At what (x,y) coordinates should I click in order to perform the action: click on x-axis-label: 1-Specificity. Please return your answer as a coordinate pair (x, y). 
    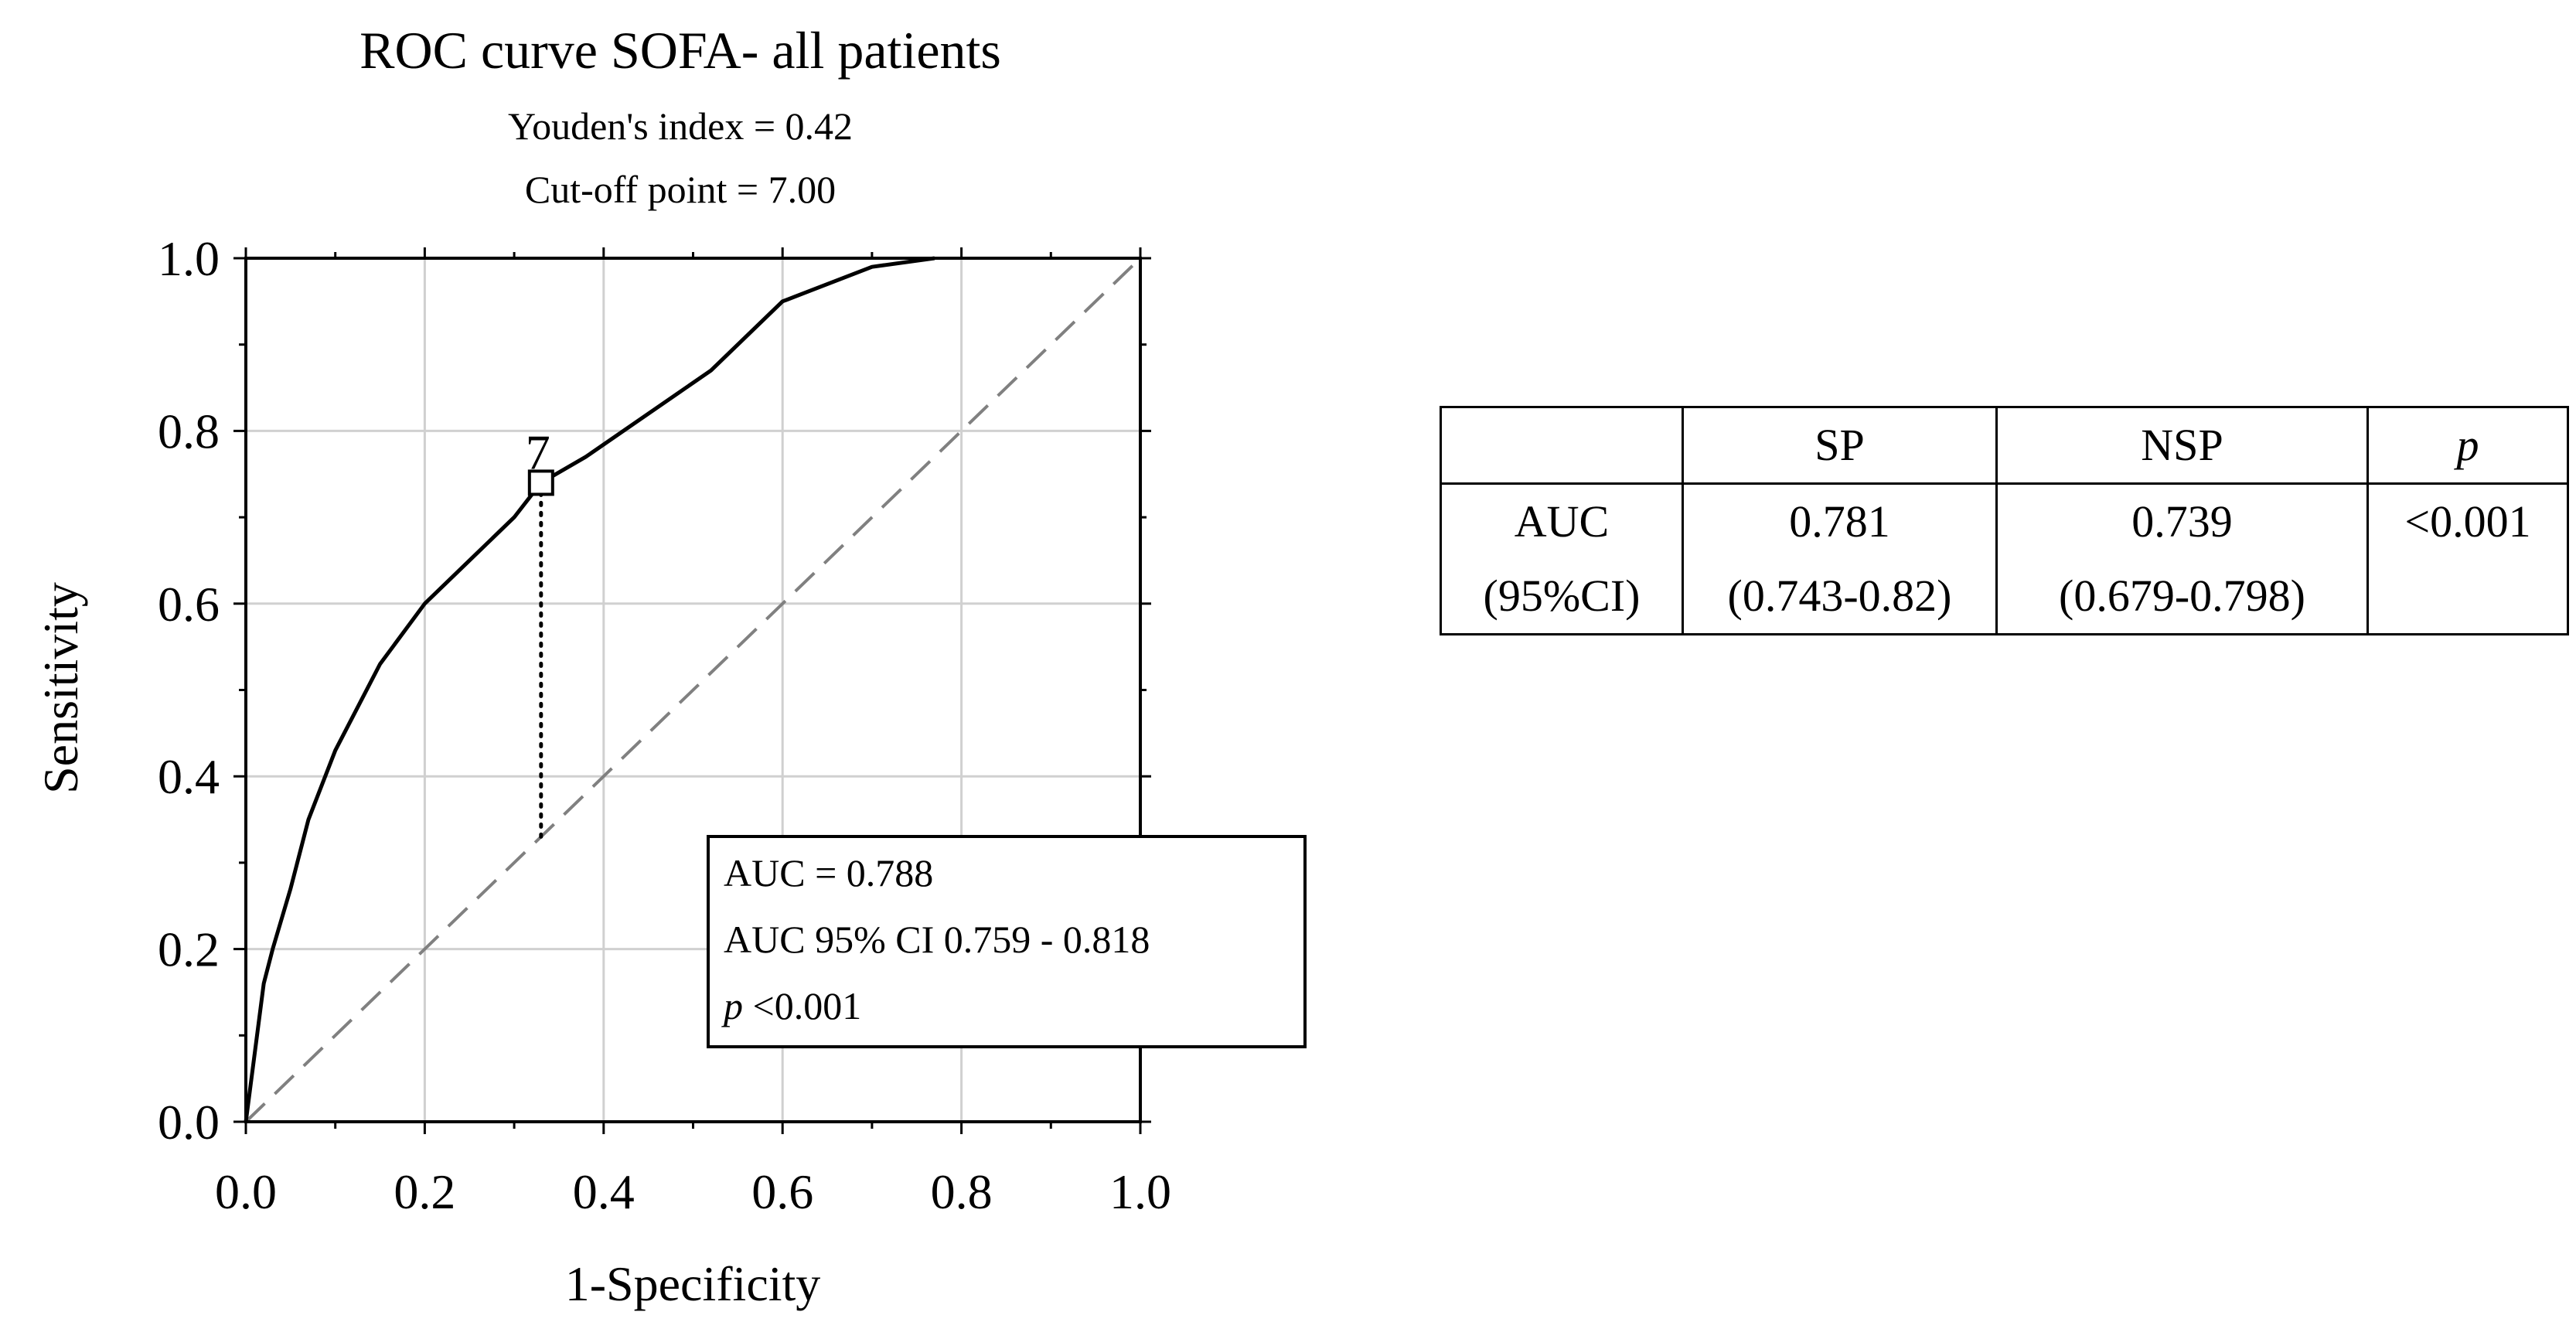
    Looking at the image, I should click on (693, 1283).